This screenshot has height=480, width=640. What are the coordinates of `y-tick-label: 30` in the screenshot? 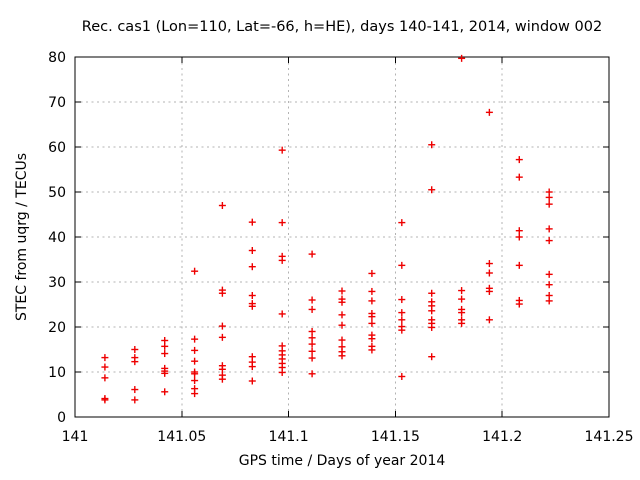 It's located at (57, 283).